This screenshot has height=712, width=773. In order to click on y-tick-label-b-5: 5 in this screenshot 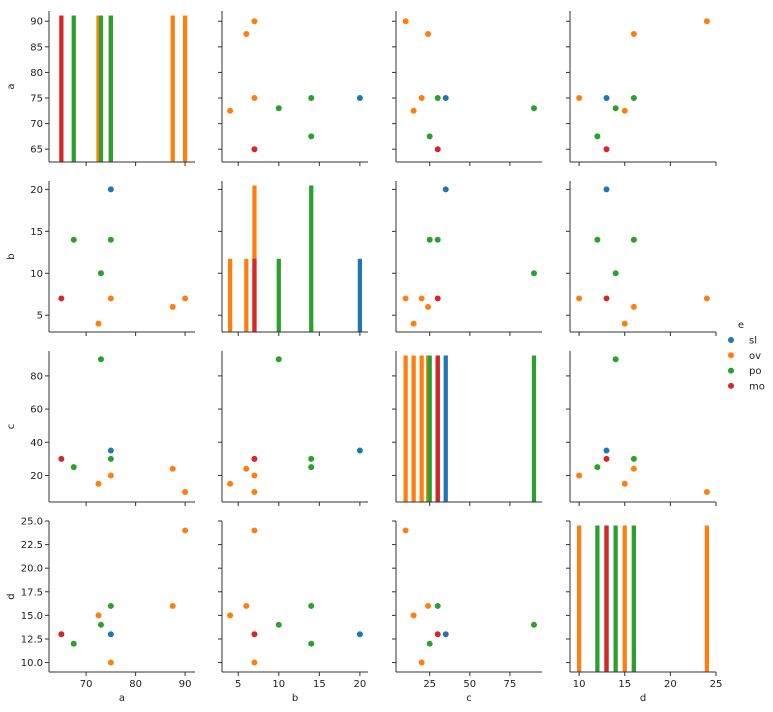, I will do `click(40, 316)`.